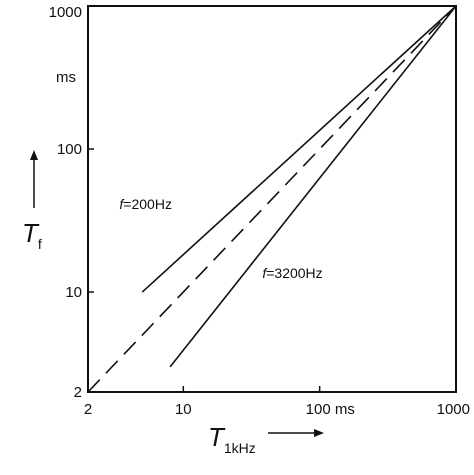 Image resolution: width=474 pixels, height=475 pixels. Describe the element at coordinates (220, 238) in the screenshot. I see `annotations: f=200Hz f=3200Hz` at that location.